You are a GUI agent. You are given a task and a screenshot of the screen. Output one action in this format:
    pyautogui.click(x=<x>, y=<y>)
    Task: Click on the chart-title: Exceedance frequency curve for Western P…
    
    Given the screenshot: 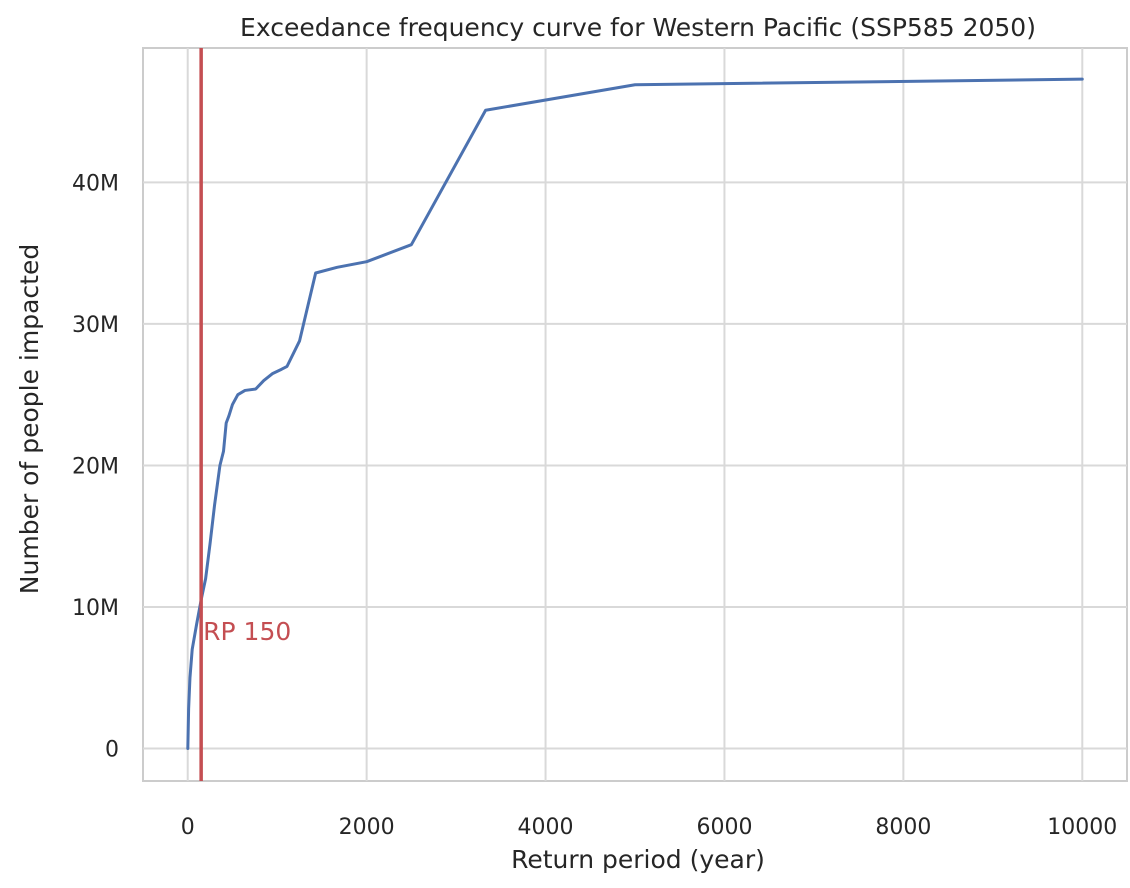 What is the action you would take?
    pyautogui.click(x=638, y=27)
    